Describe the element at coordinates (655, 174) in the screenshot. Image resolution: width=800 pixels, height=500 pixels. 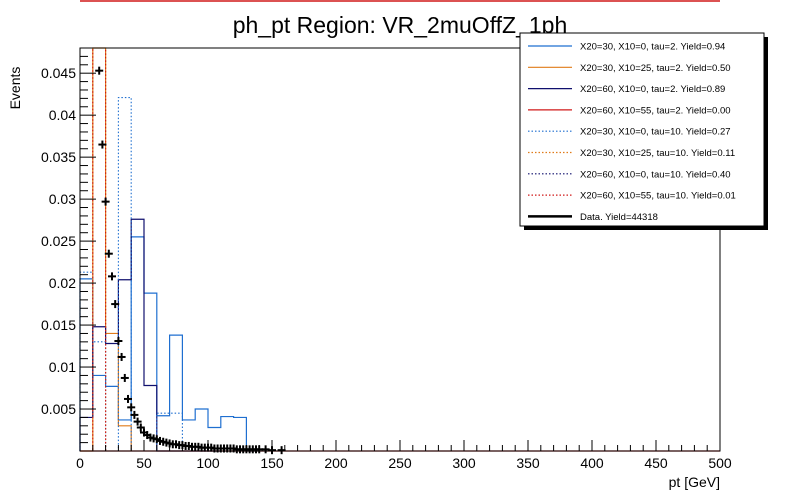
I see `legend-label-6: X20=60, X10=0, tau=10. Yield=0.40` at that location.